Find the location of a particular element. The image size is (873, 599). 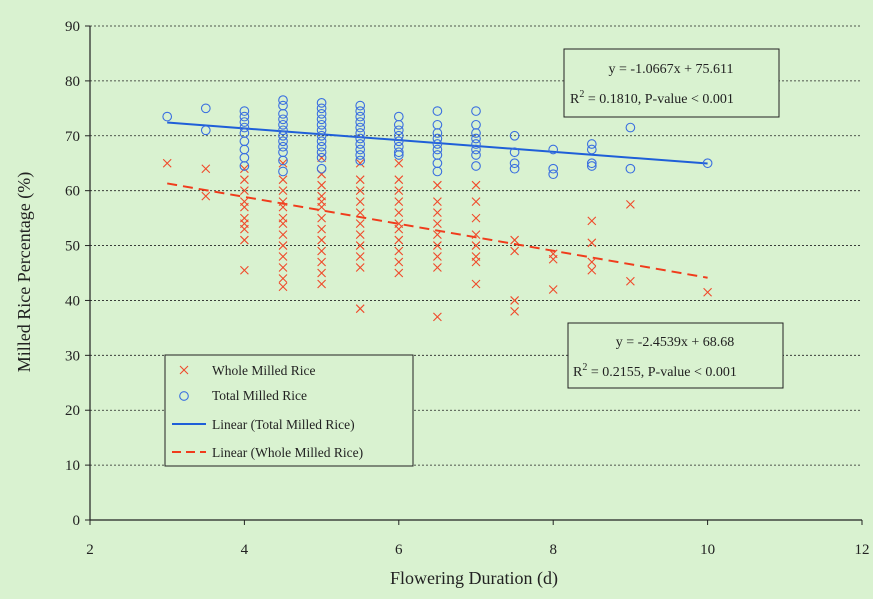

legend-label-whole-linear: Linear (Whole Milled Rice) is located at coordinates (287, 452).